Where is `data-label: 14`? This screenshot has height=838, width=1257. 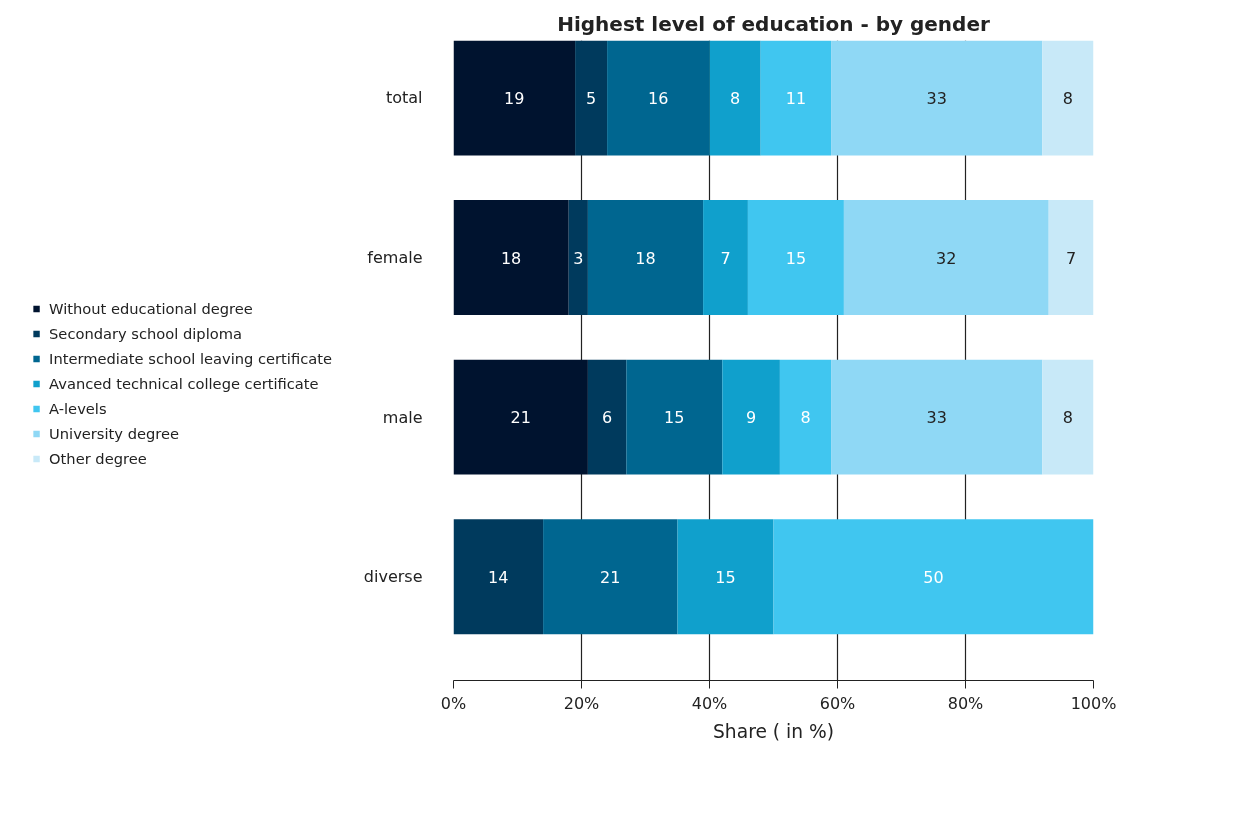 data-label: 14 is located at coordinates (498, 577).